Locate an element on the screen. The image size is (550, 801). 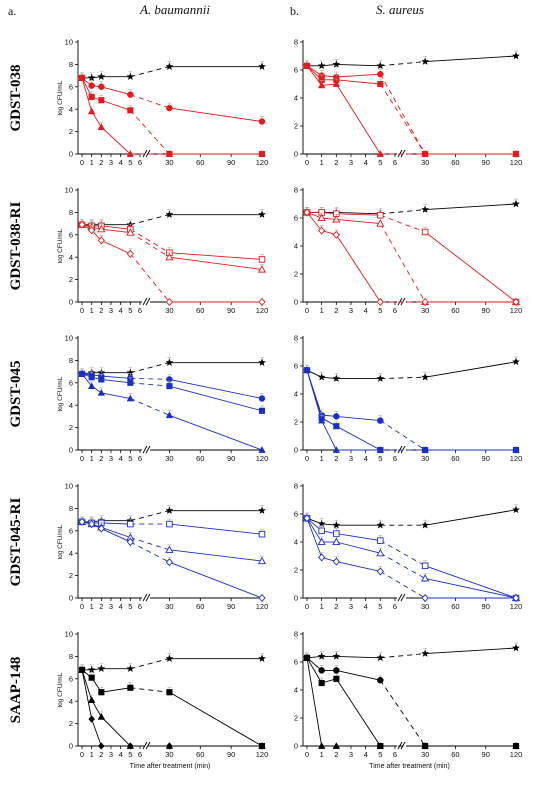
x-tick-label: 2 is located at coordinates (336, 606).